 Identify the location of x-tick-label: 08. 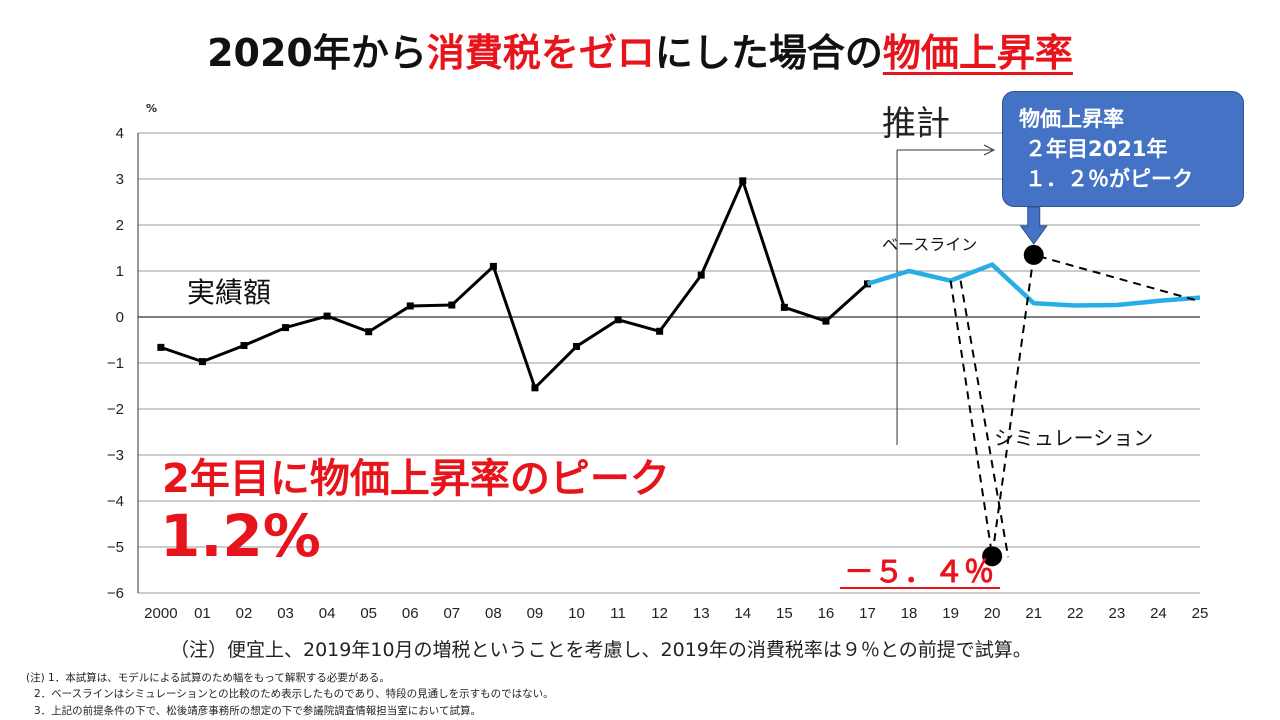
(493, 613).